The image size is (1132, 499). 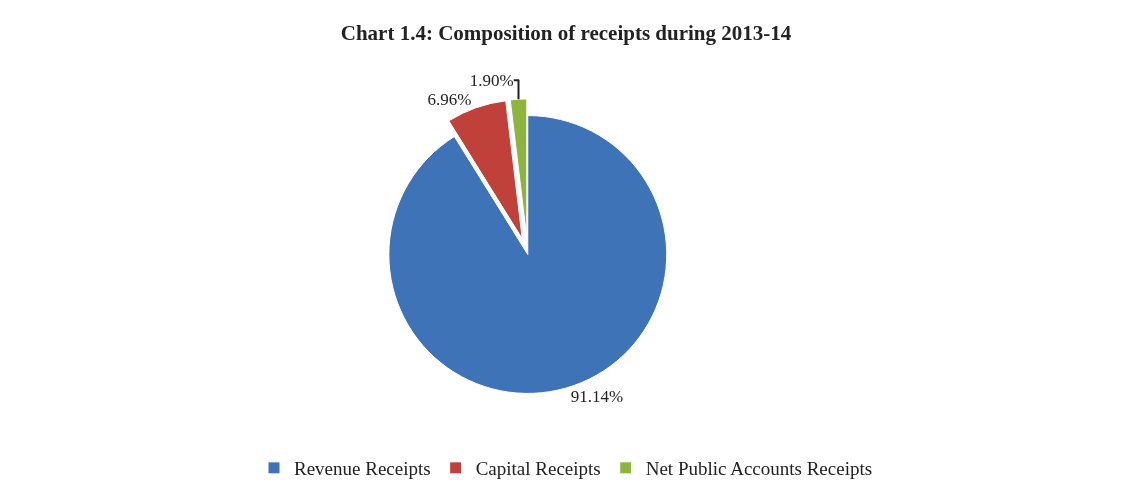 I want to click on data-label: 6.96%, so click(x=449, y=99).